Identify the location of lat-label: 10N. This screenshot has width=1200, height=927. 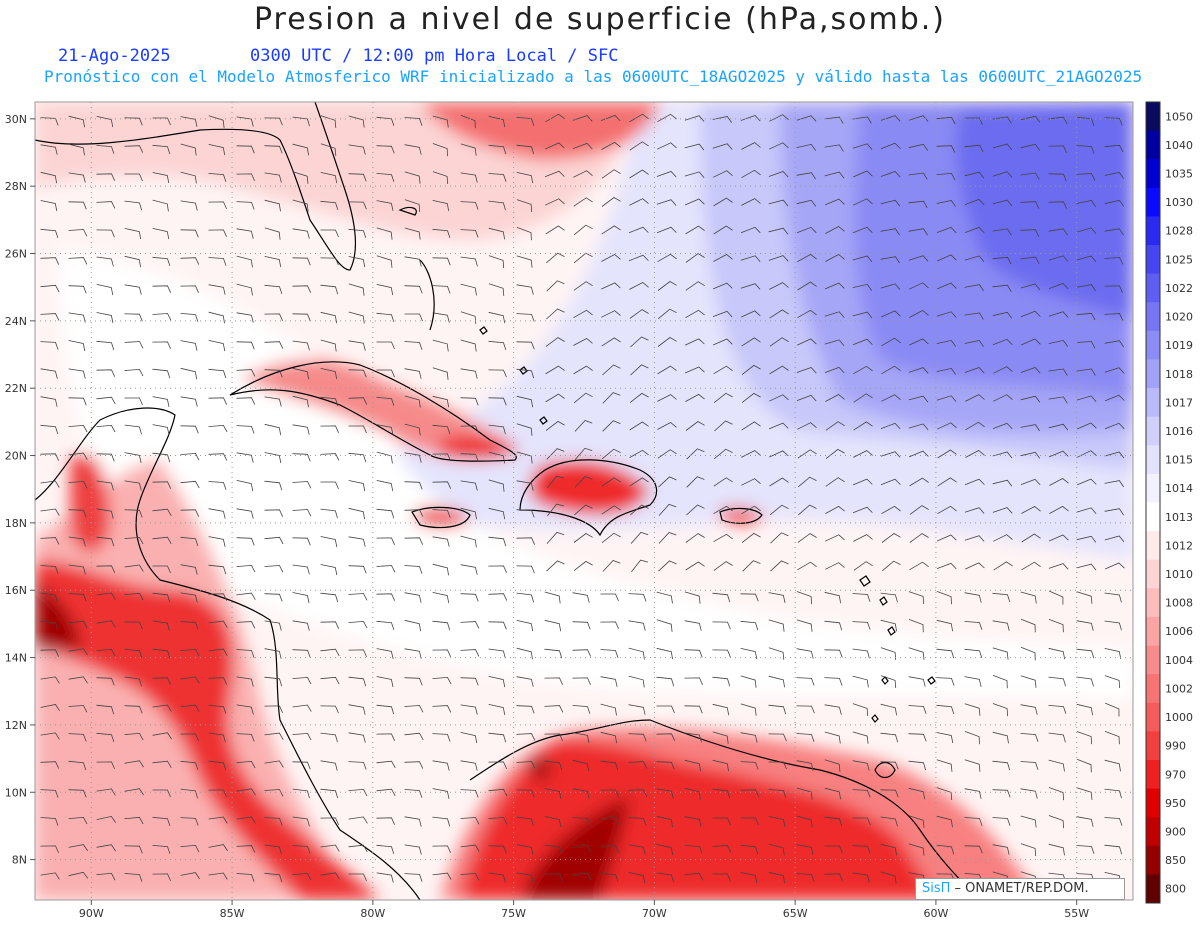
(16, 792).